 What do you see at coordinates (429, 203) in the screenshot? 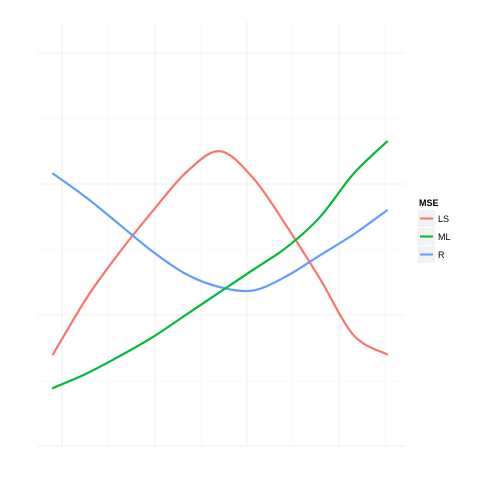
I see `legend-title: MSE` at bounding box center [429, 203].